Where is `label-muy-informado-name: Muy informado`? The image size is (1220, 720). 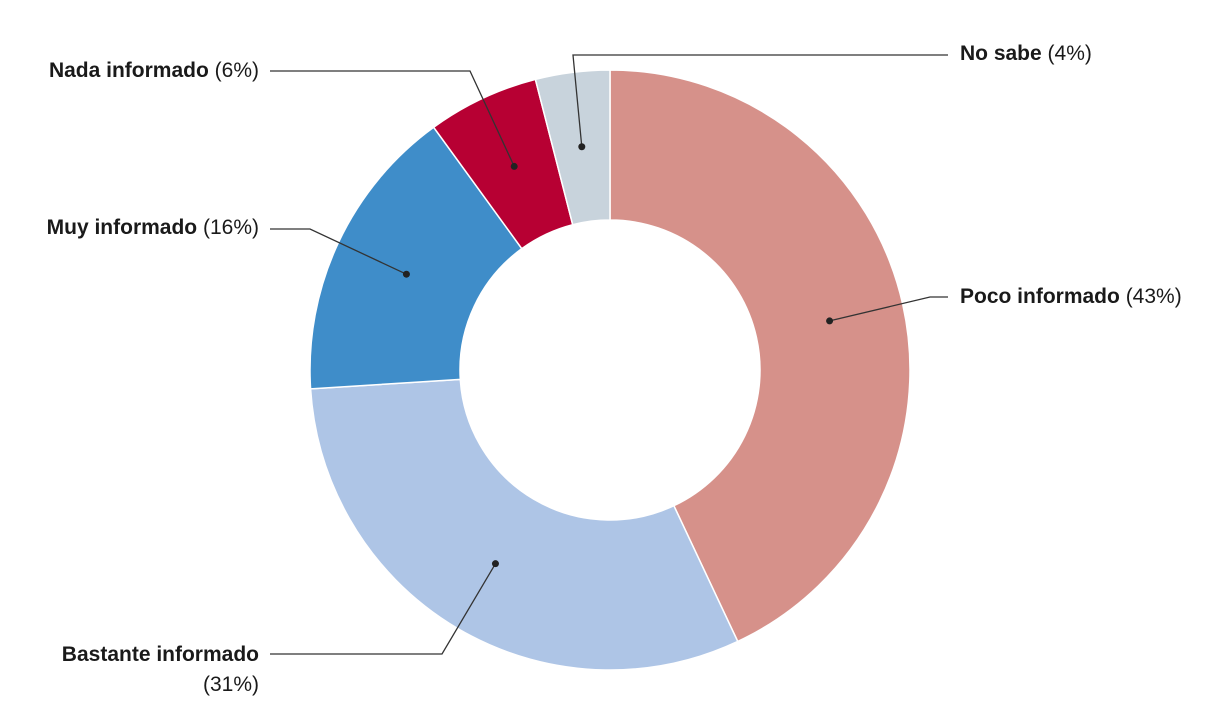
label-muy-informado-name: Muy informado is located at coordinates (122, 227).